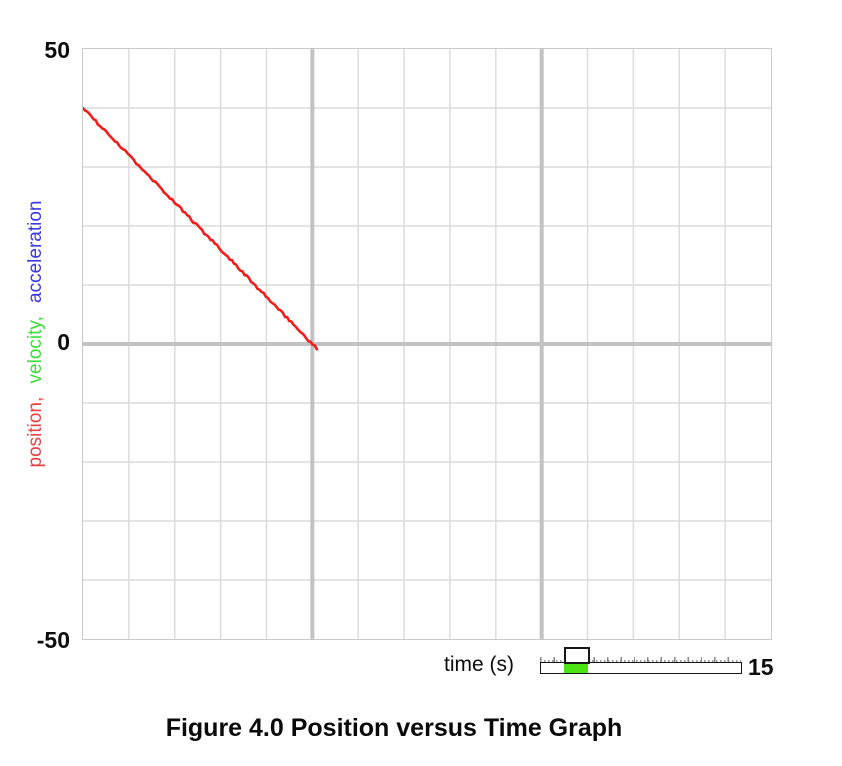 The height and width of the screenshot is (766, 842). Describe the element at coordinates (53, 640) in the screenshot. I see `y-tick-neg50: -50` at that location.